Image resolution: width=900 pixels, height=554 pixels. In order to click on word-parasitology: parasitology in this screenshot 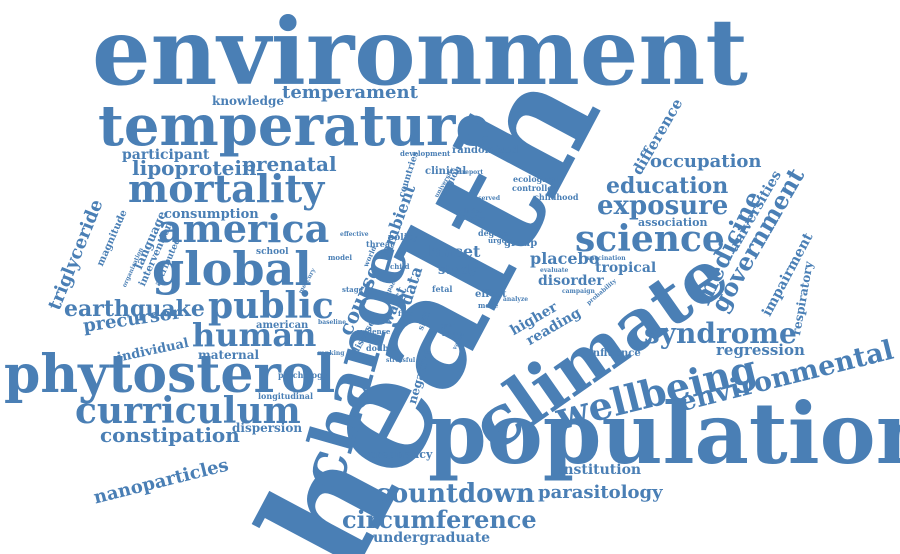, I will do `click(600, 493)`.